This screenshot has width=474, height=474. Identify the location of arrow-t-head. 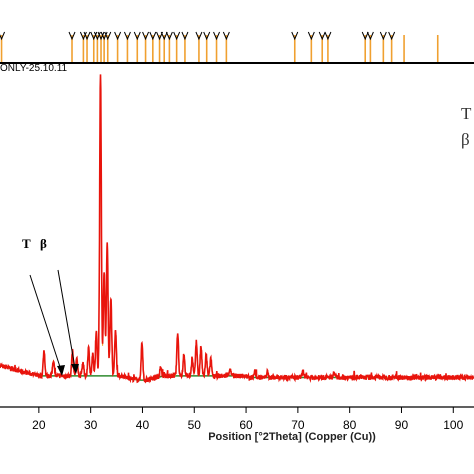
(61, 370).